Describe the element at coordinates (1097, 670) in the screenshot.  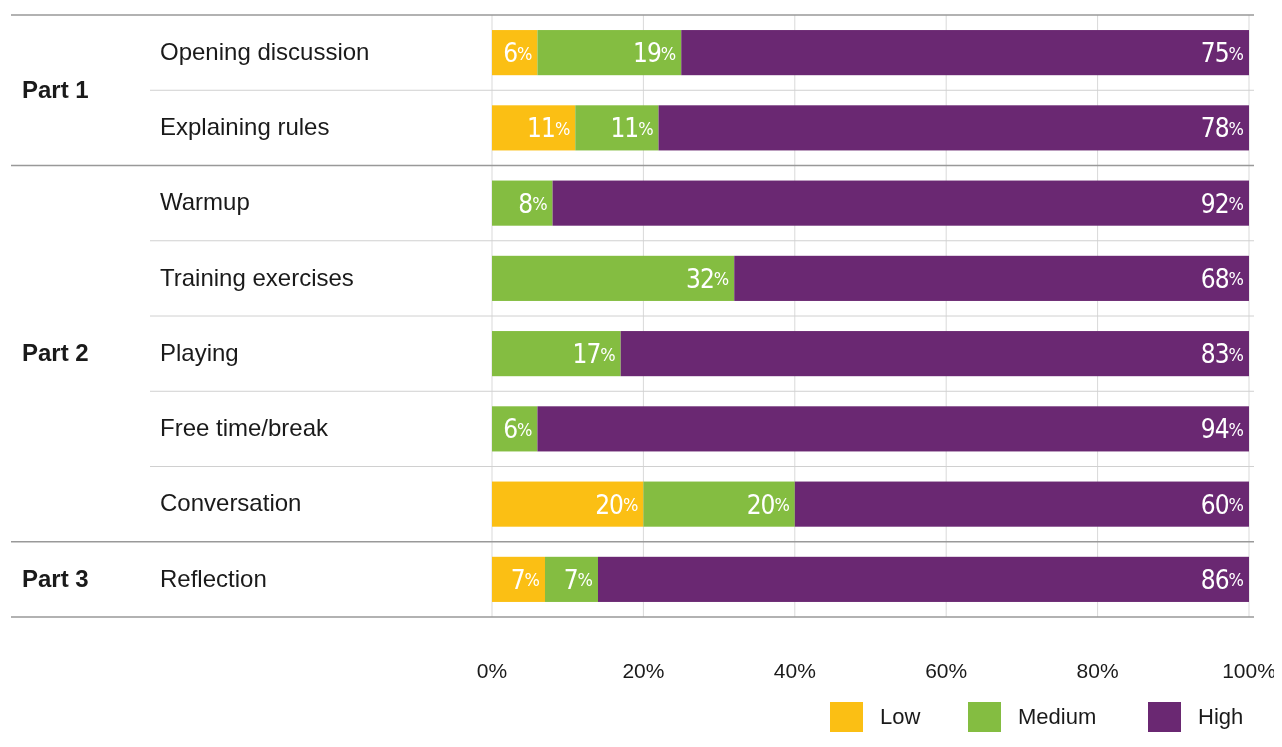
I see `x-tick-label: 80%` at that location.